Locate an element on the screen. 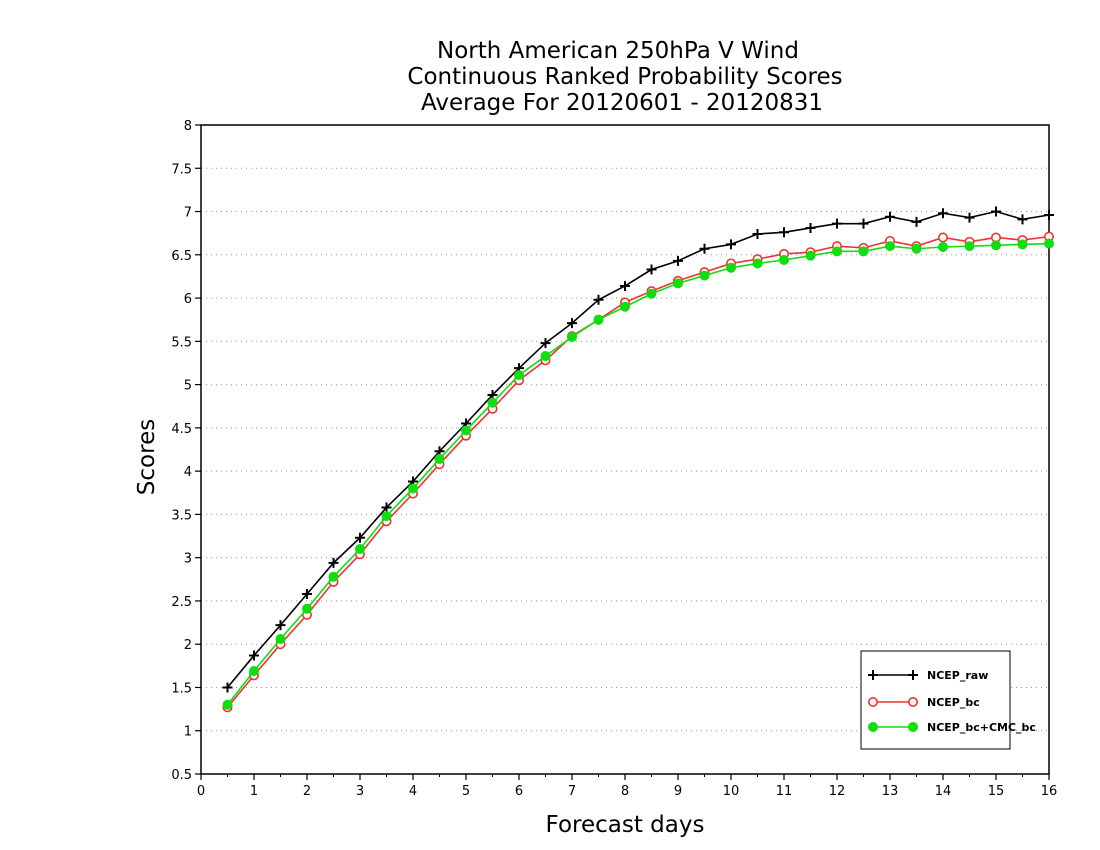  x-tick-label: 1 is located at coordinates (254, 791).